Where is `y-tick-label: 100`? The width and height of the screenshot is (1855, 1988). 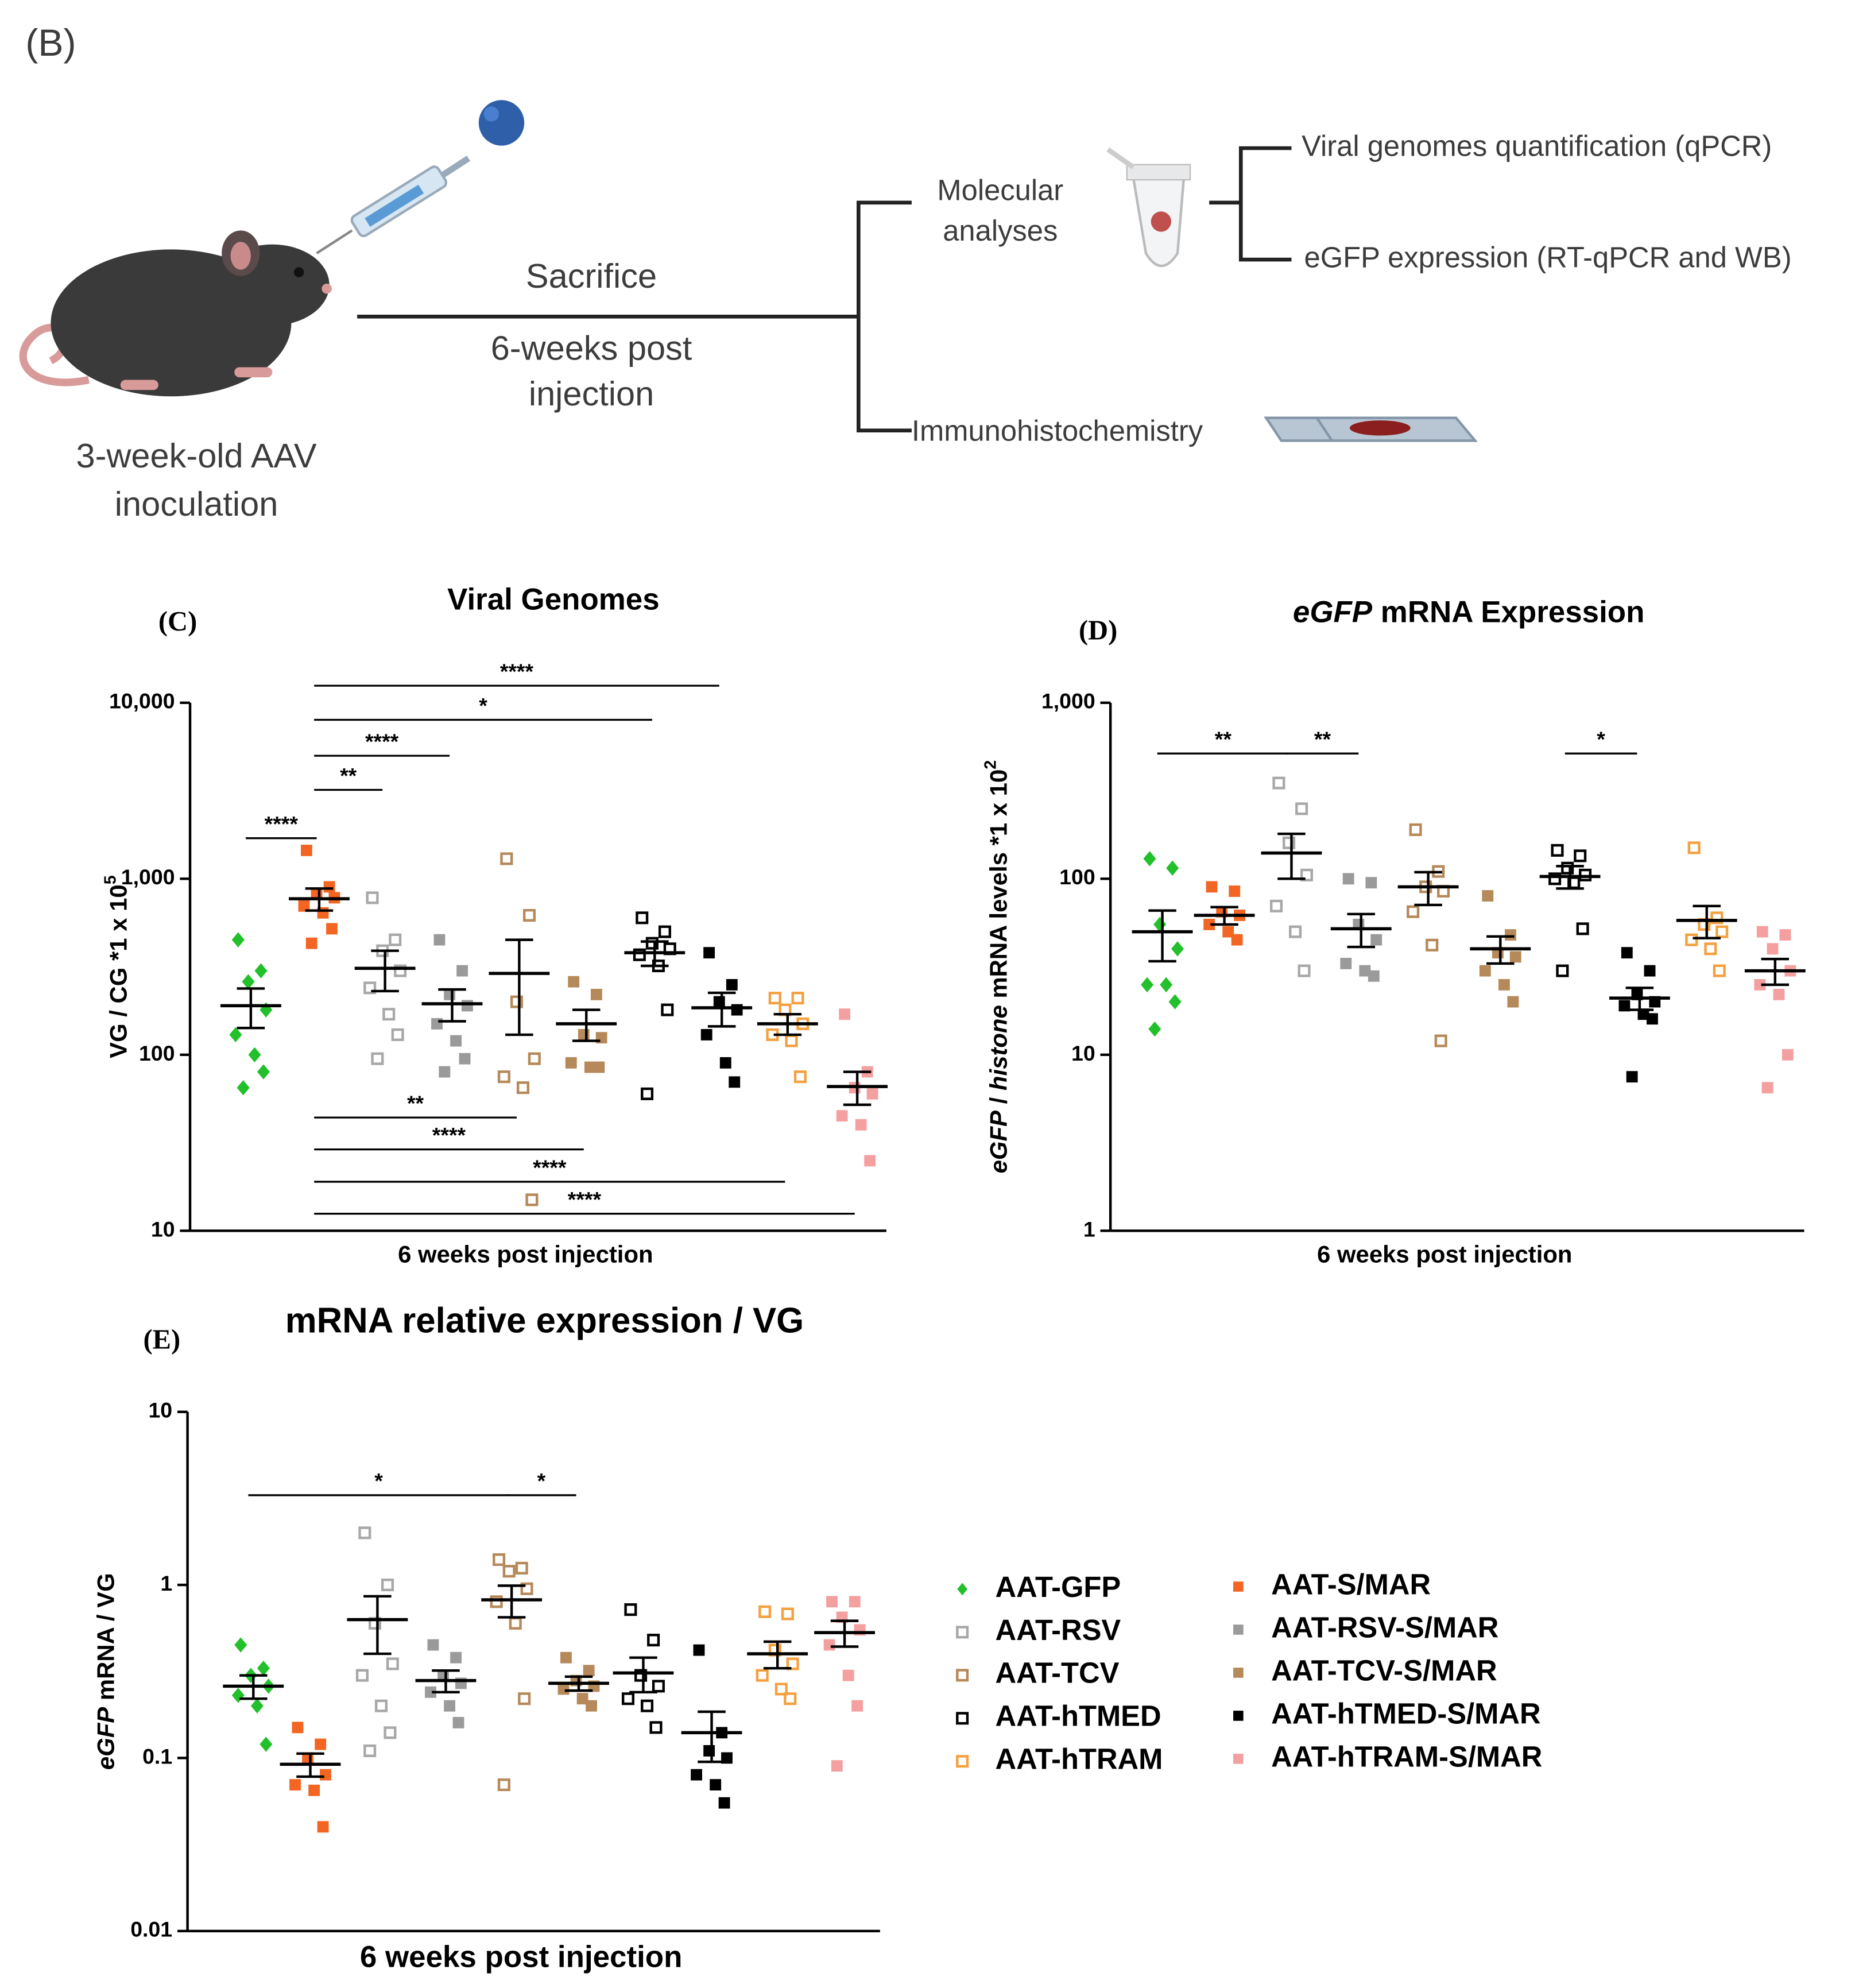 y-tick-label: 100 is located at coordinates (157, 1053).